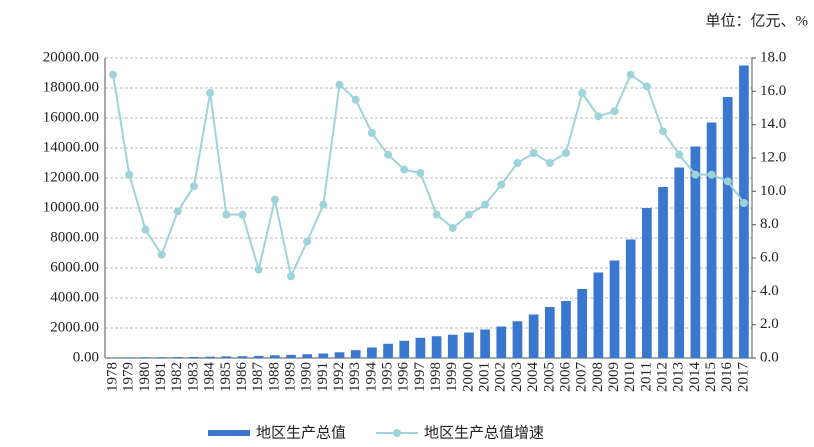 This screenshot has width=814, height=447. I want to click on x-tick-label: 1999, so click(452, 377).